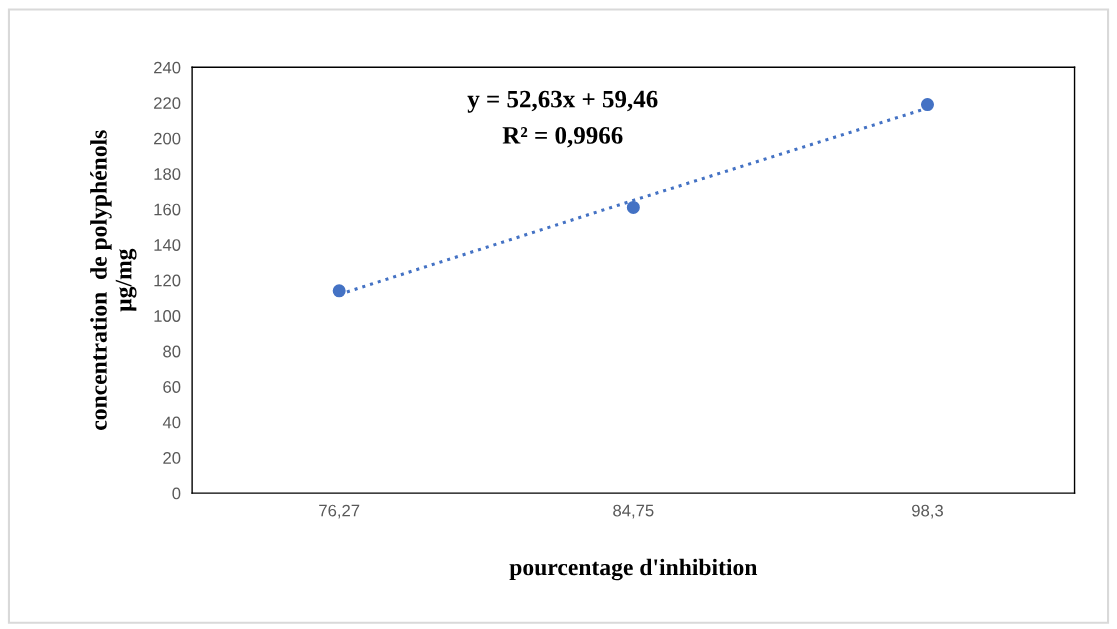 The image size is (1117, 629). What do you see at coordinates (172, 458) in the screenshot?
I see `y-tick-label: 20` at bounding box center [172, 458].